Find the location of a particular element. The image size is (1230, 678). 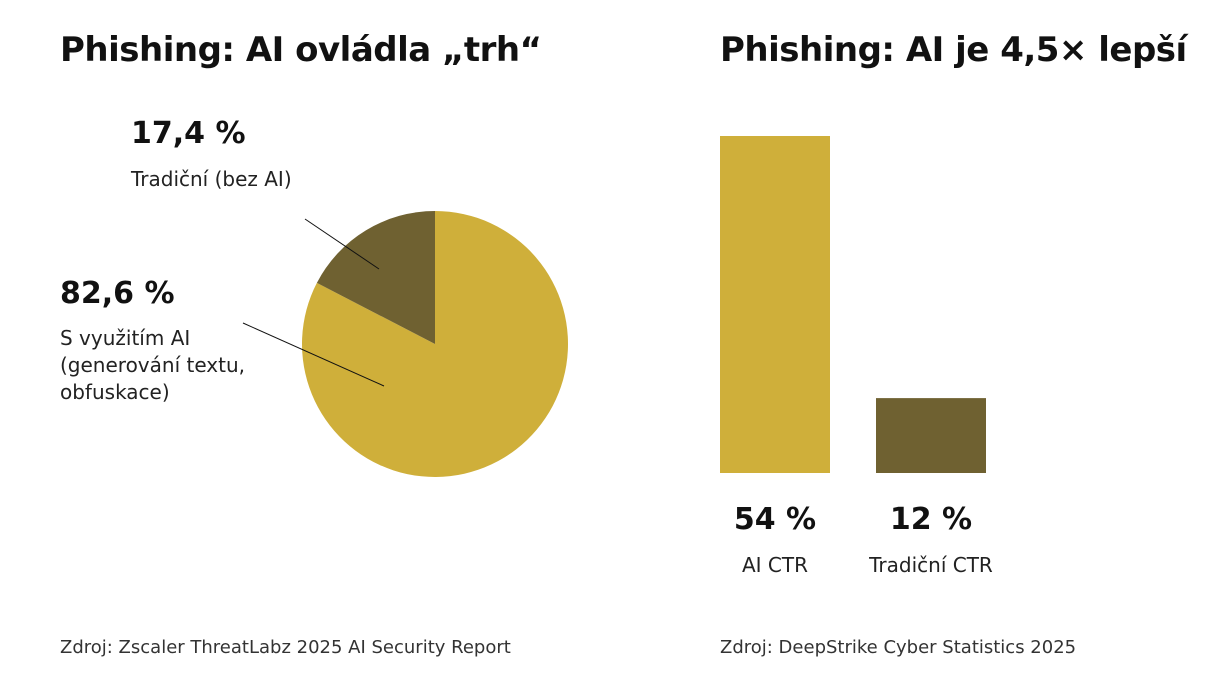

traditional-share-value: 17,4 % is located at coordinates (188, 133).